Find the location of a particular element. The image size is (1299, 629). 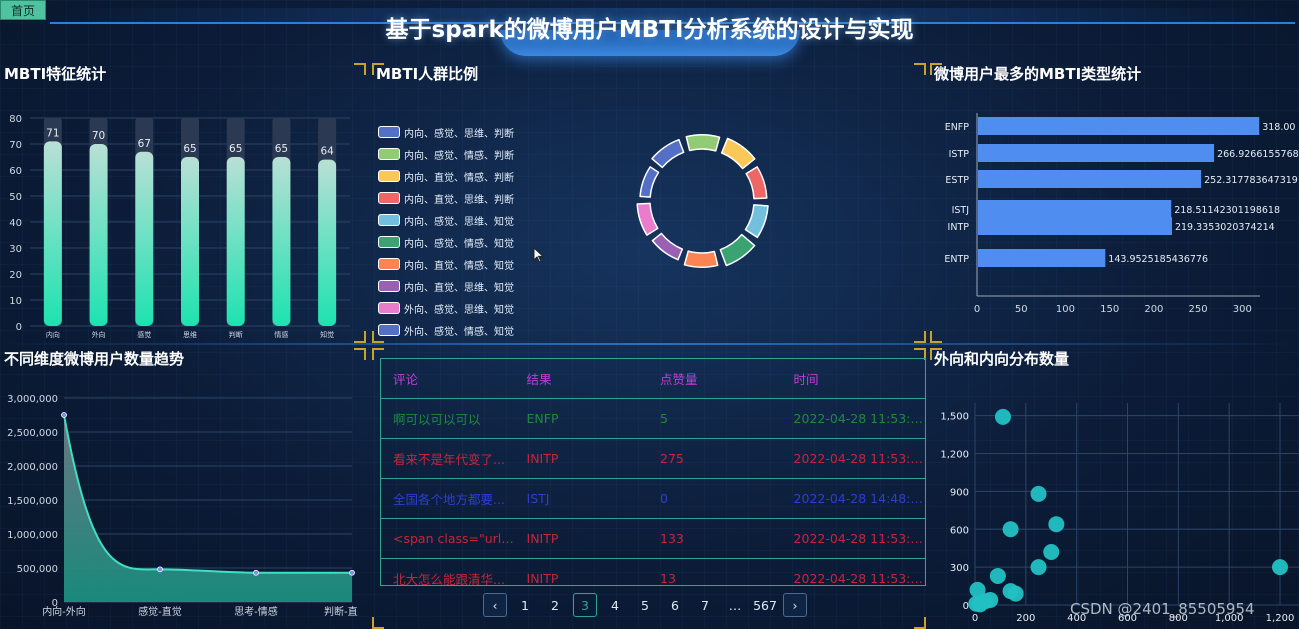

y-tick-label: 30 is located at coordinates (15, 249).